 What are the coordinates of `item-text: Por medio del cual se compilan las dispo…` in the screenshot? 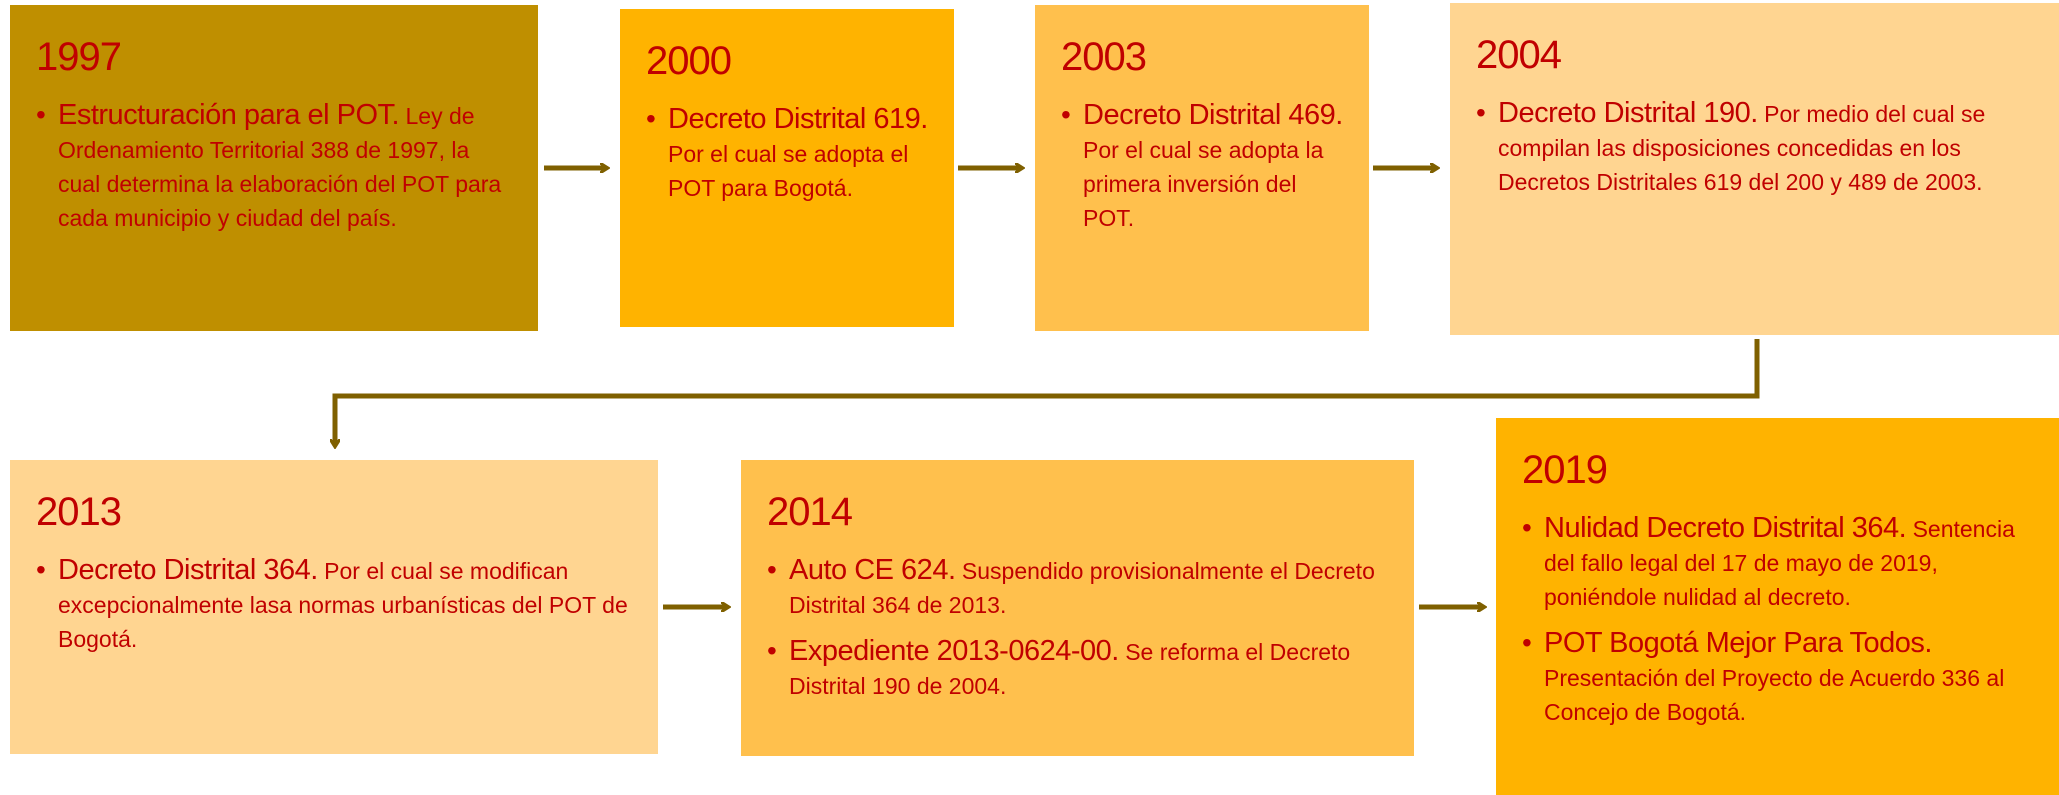 It's located at (1742, 148).